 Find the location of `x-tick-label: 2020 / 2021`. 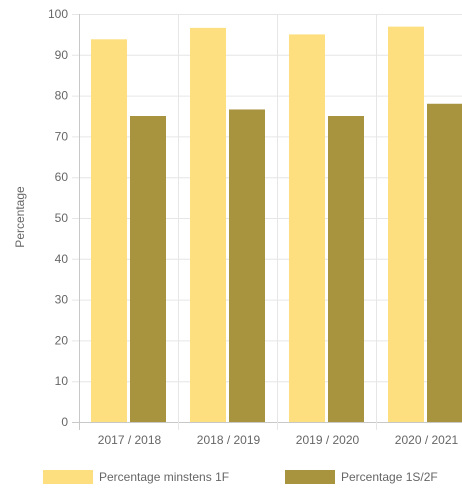

x-tick-label: 2020 / 2021 is located at coordinates (427, 440).